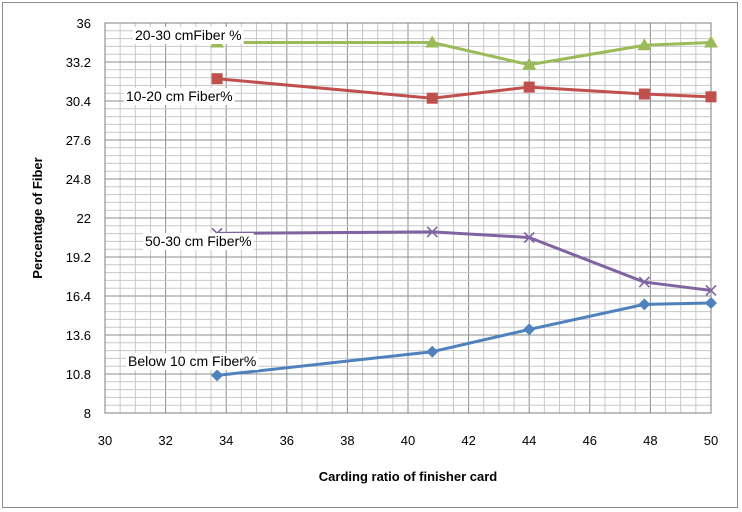 The image size is (742, 512). I want to click on series-label: 20-30 cmFiber %, so click(188, 35).